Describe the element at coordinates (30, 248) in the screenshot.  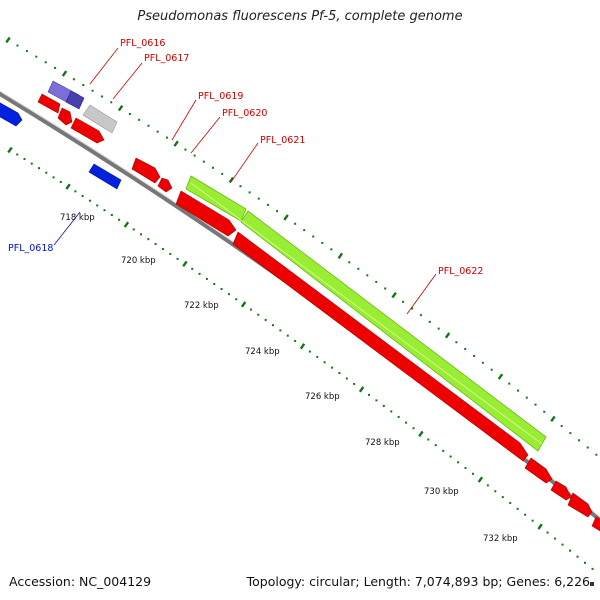
I see `gene-label-pfl0618: PFL_0618` at that location.